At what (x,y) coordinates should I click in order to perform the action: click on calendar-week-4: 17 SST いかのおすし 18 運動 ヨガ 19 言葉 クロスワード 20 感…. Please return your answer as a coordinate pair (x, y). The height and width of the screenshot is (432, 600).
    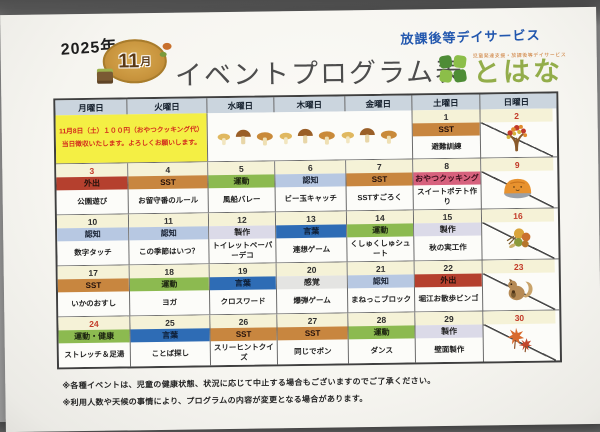
    Looking at the image, I should click on (309, 287).